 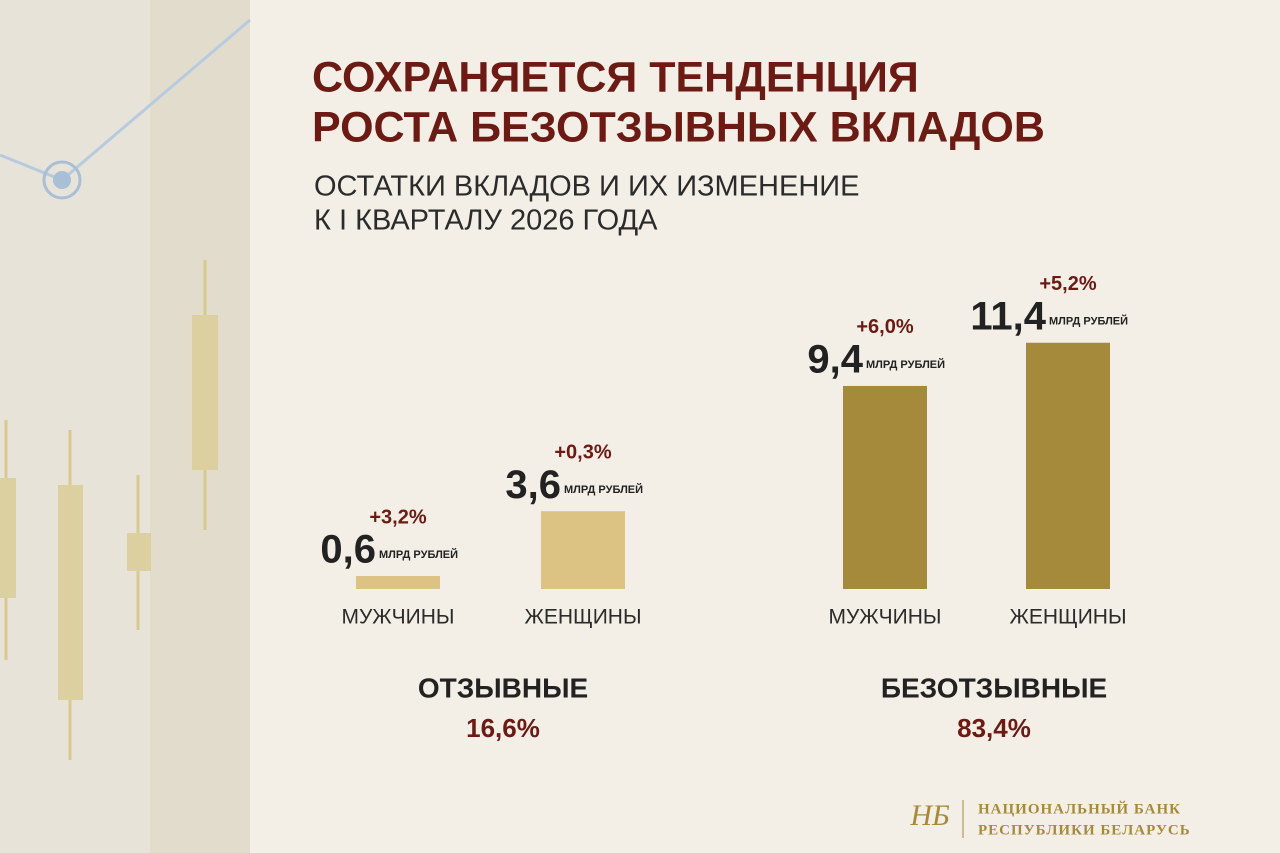 What do you see at coordinates (582, 453) in the screenshot?
I see `change-label: +0,3%` at bounding box center [582, 453].